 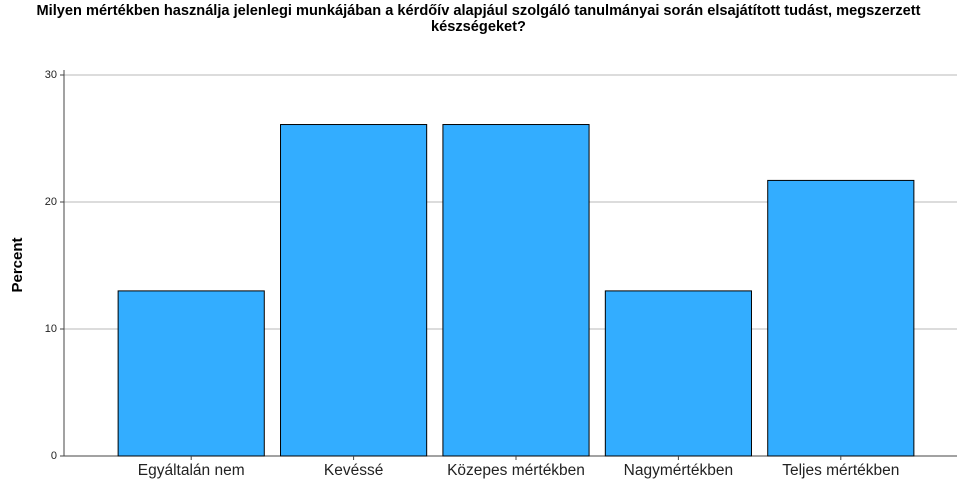 What do you see at coordinates (51, 202) in the screenshot?
I see `y-tick-label: 20` at bounding box center [51, 202].